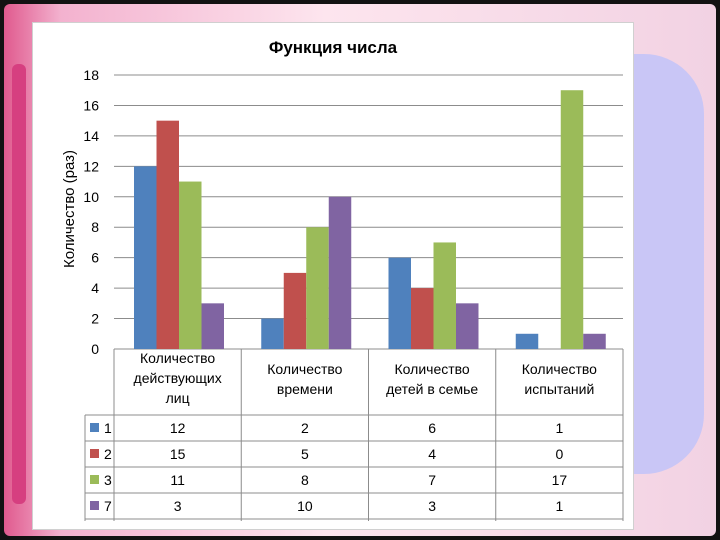  What do you see at coordinates (305, 428) in the screenshot?
I see `data-table-value: 2` at bounding box center [305, 428].